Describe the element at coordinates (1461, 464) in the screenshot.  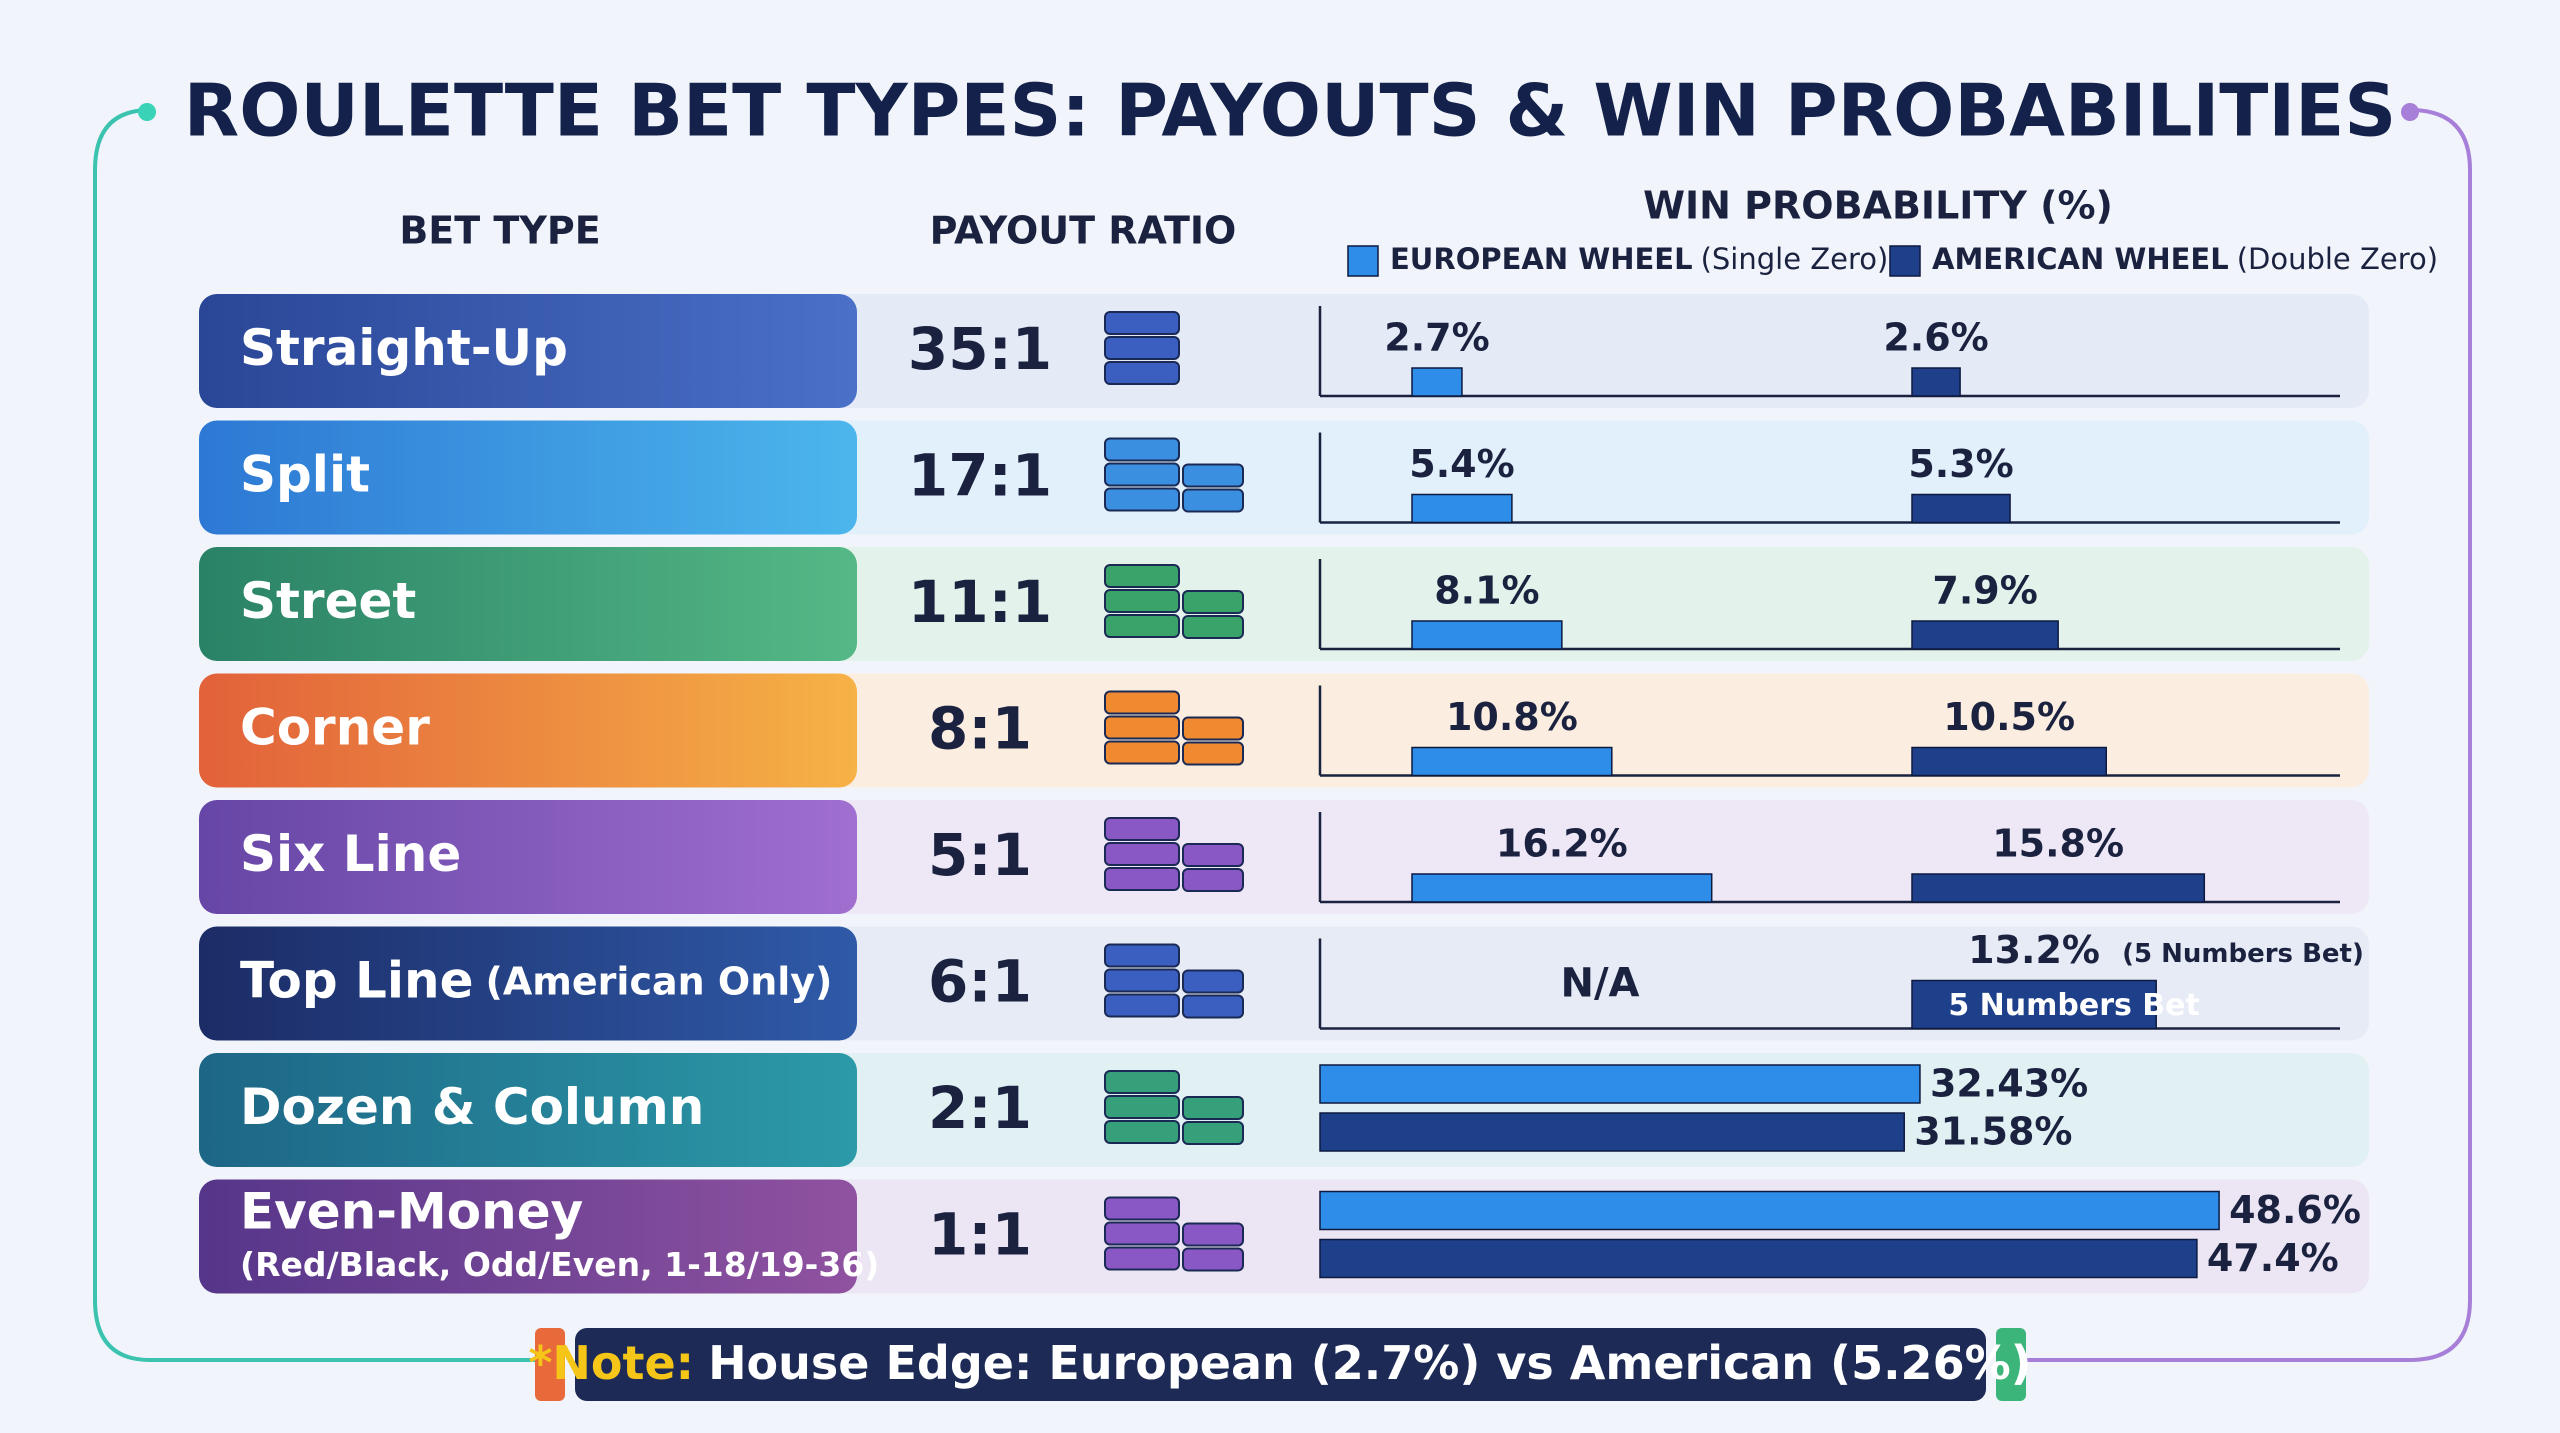
I see `value-label: 5.4%` at that location.